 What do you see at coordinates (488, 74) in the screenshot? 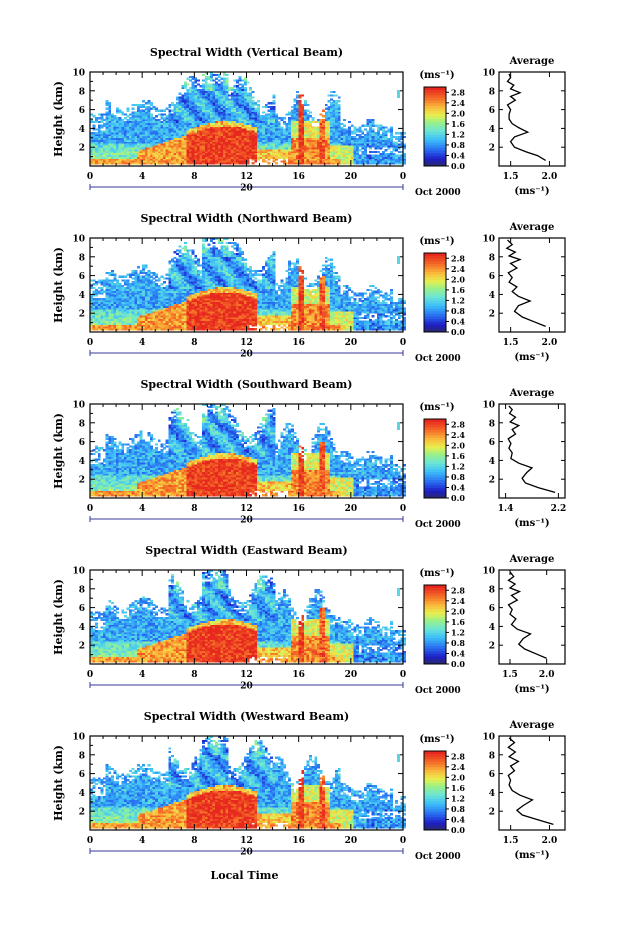
I see `average-y-tick-label: 10` at bounding box center [488, 74].